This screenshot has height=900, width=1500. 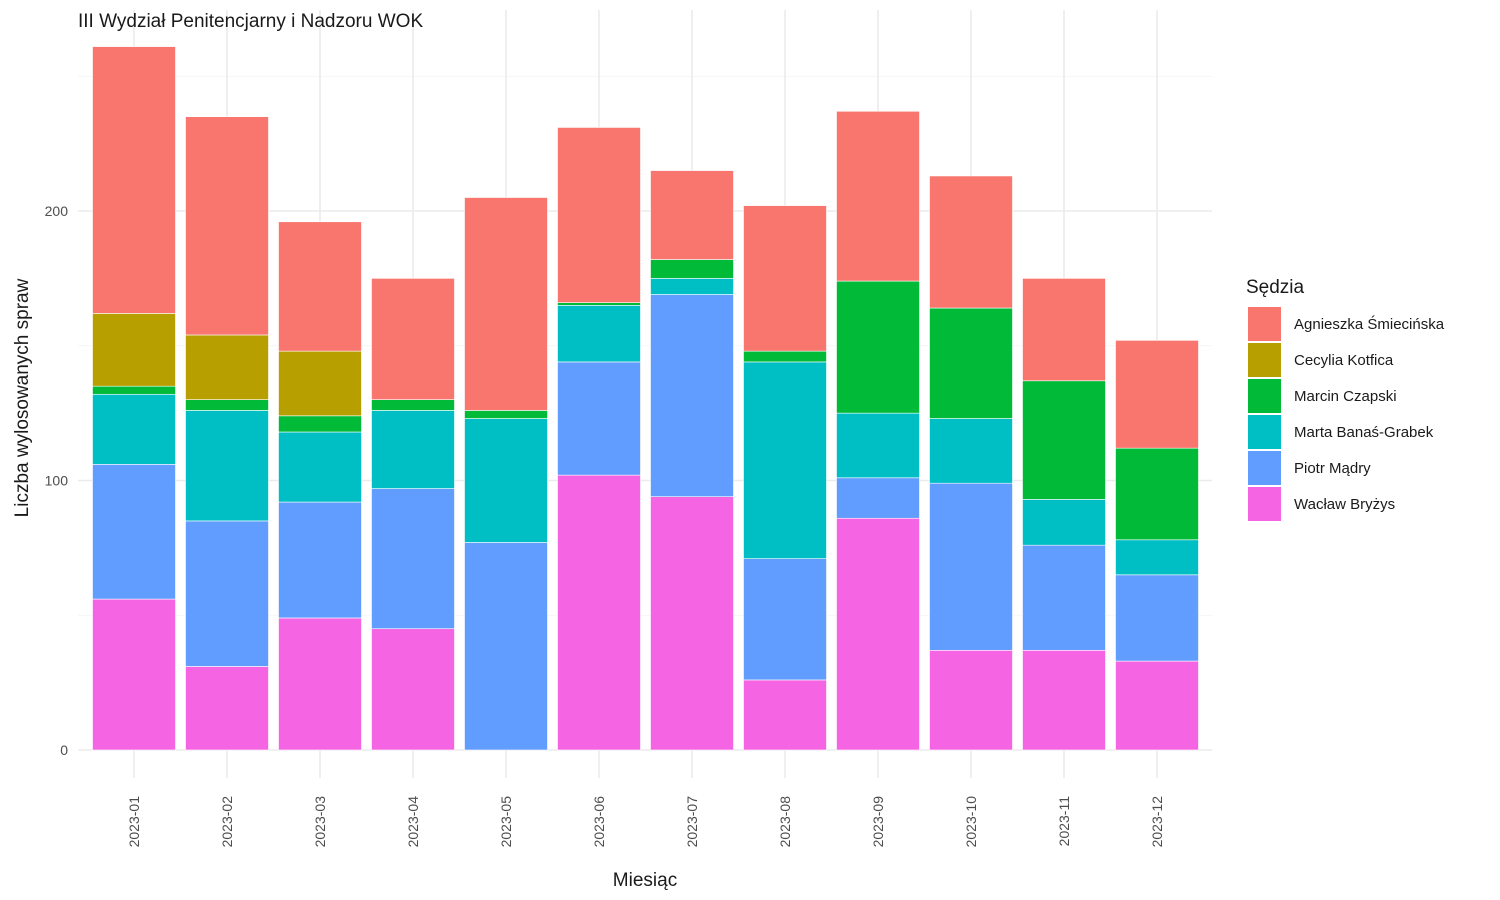 I want to click on legend-title: Sędzia, so click(x=1275, y=287).